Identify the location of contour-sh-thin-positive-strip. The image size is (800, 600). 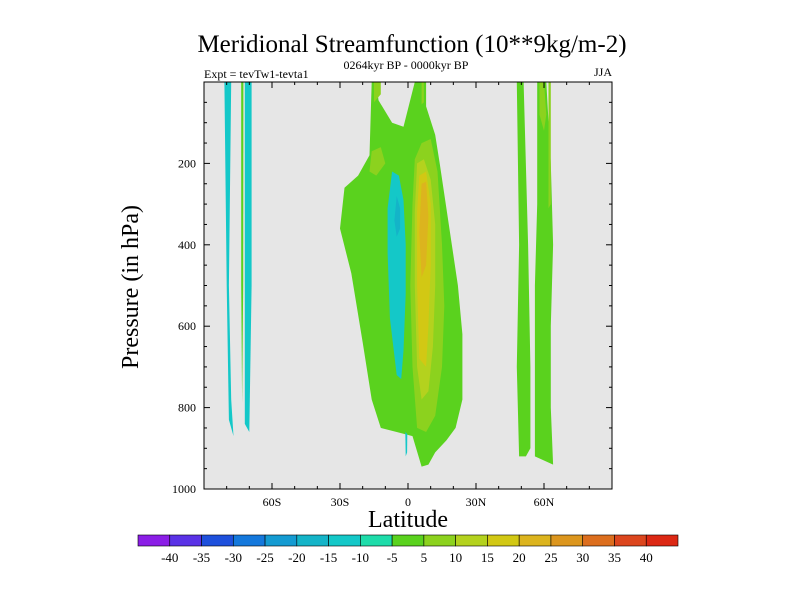
(242, 243).